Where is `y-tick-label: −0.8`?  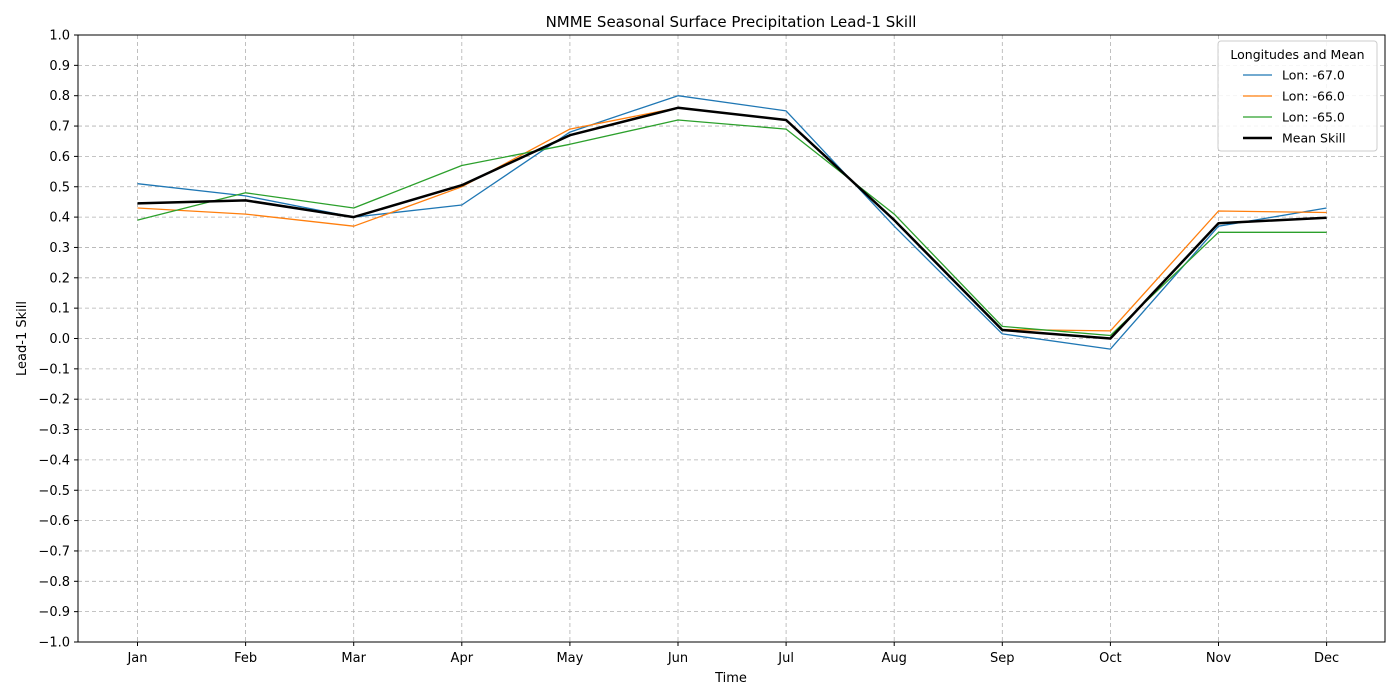 y-tick-label: −0.8 is located at coordinates (54, 582).